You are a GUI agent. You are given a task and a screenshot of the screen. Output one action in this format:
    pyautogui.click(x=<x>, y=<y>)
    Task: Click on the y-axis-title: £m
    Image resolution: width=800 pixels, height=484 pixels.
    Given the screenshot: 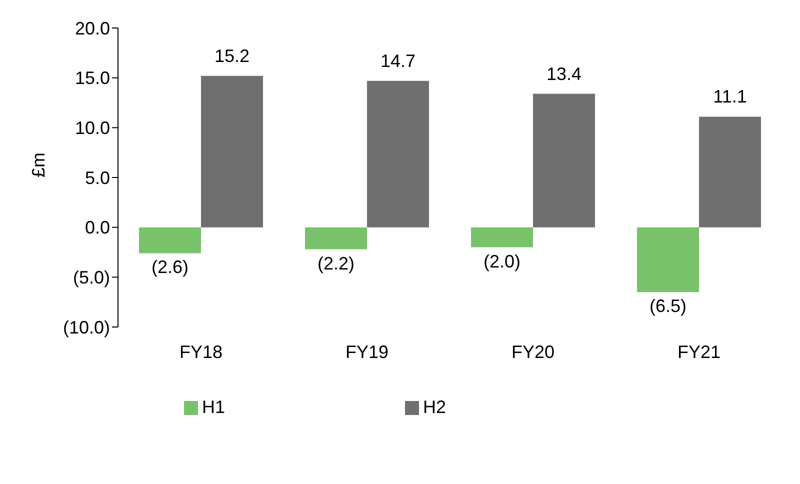 What is the action you would take?
    pyautogui.click(x=38, y=165)
    